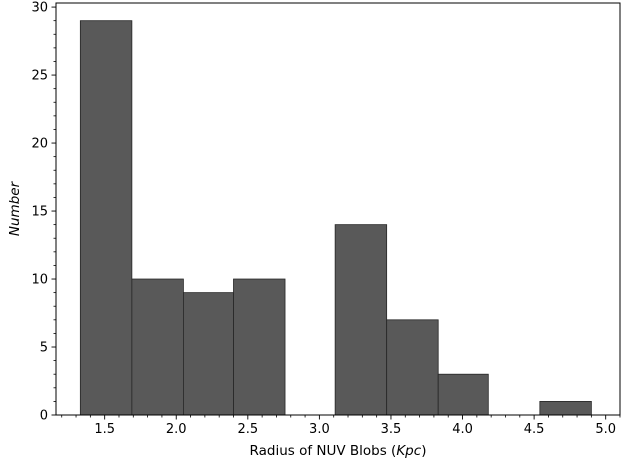 This screenshot has height=465, width=622. I want to click on x-tick-label: 4.0, so click(462, 429).